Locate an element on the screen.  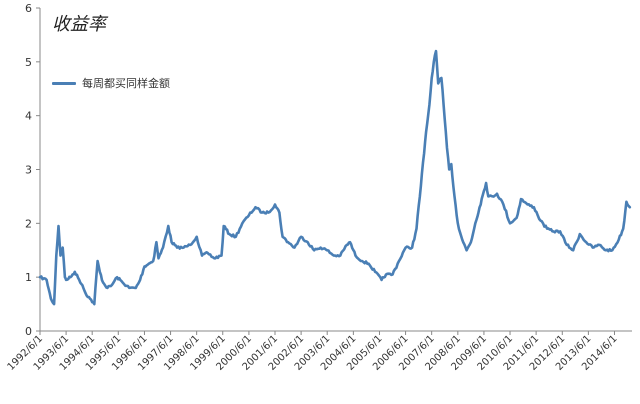
y-tick-label: 5 is located at coordinates (28, 62).